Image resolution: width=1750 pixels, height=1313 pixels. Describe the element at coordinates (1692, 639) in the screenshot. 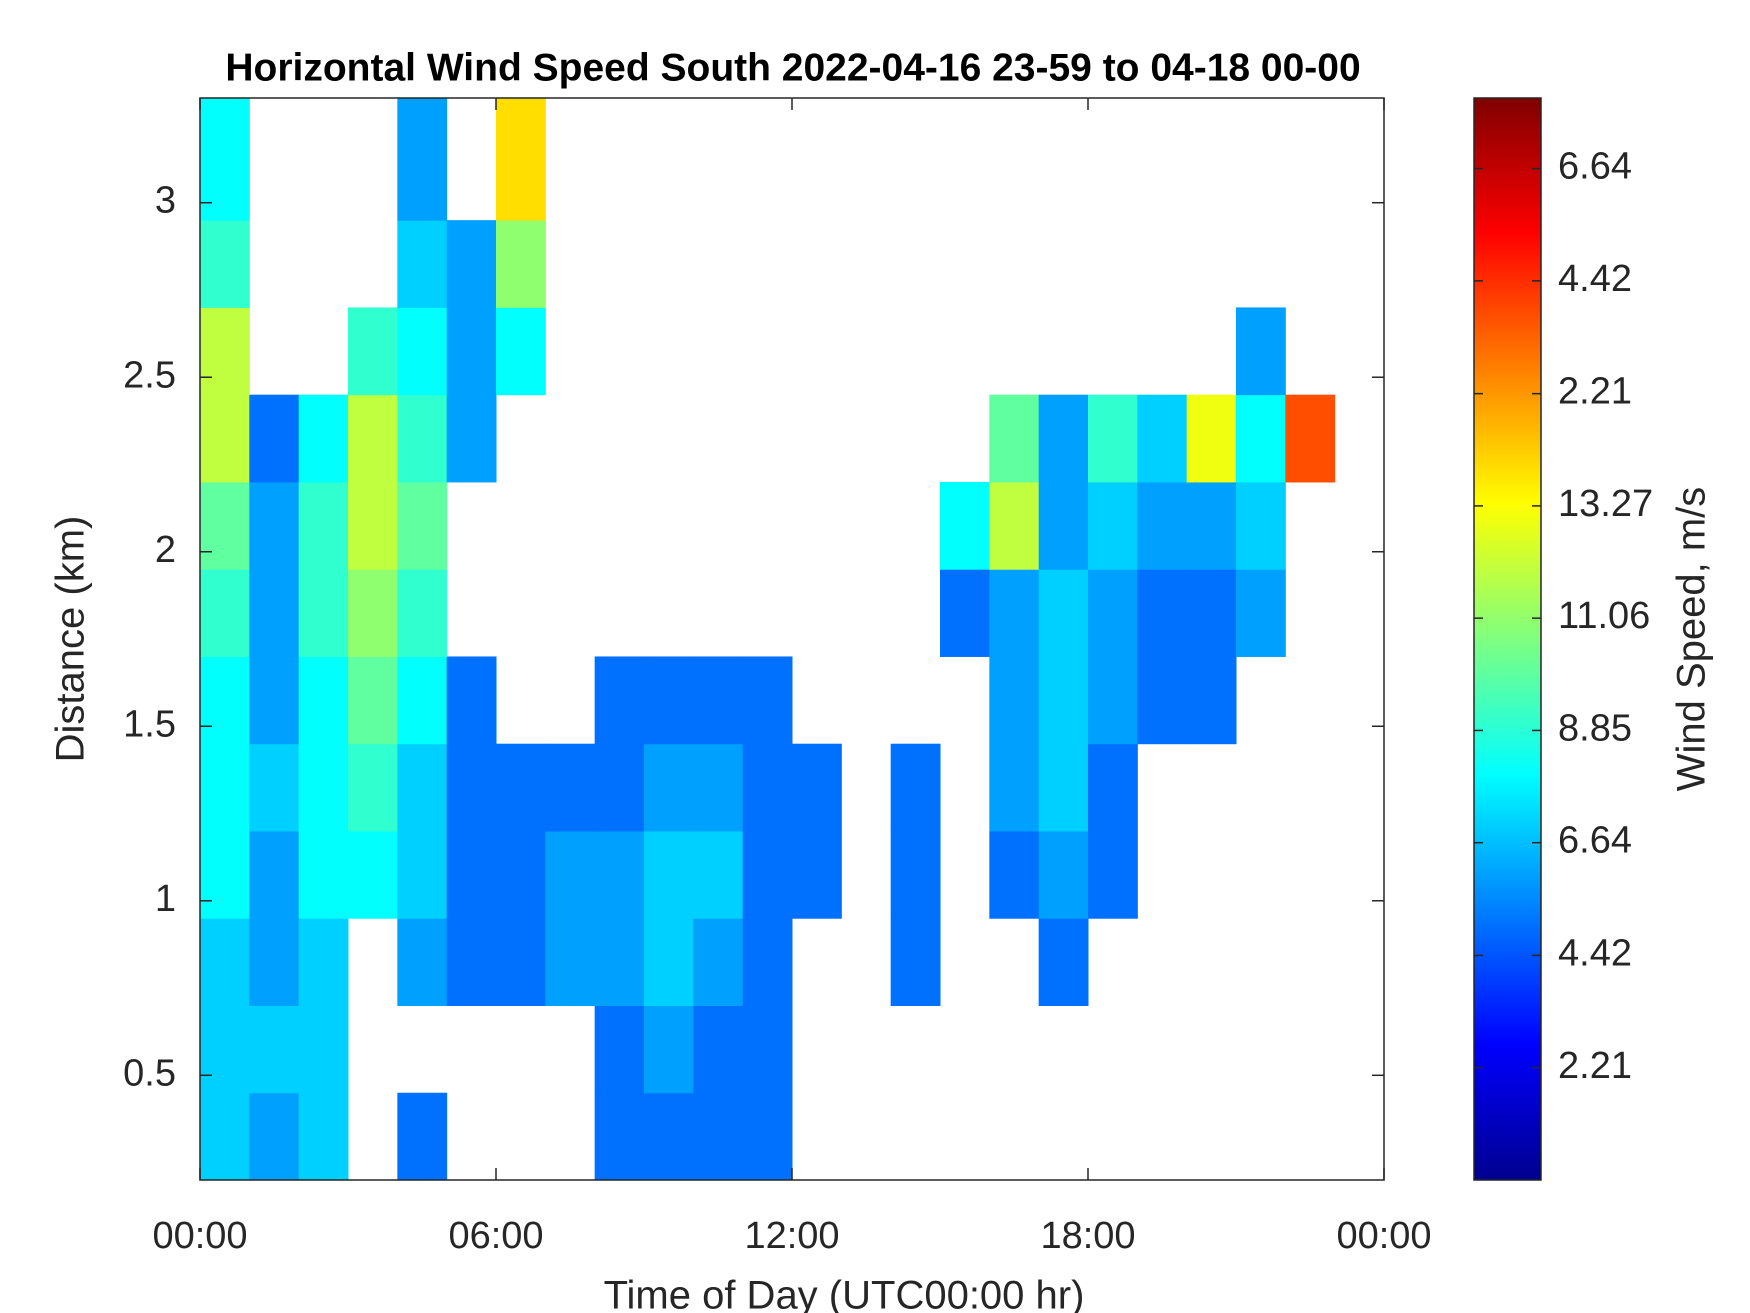

I see `colorbar-label: Wind Speed, m/s` at that location.